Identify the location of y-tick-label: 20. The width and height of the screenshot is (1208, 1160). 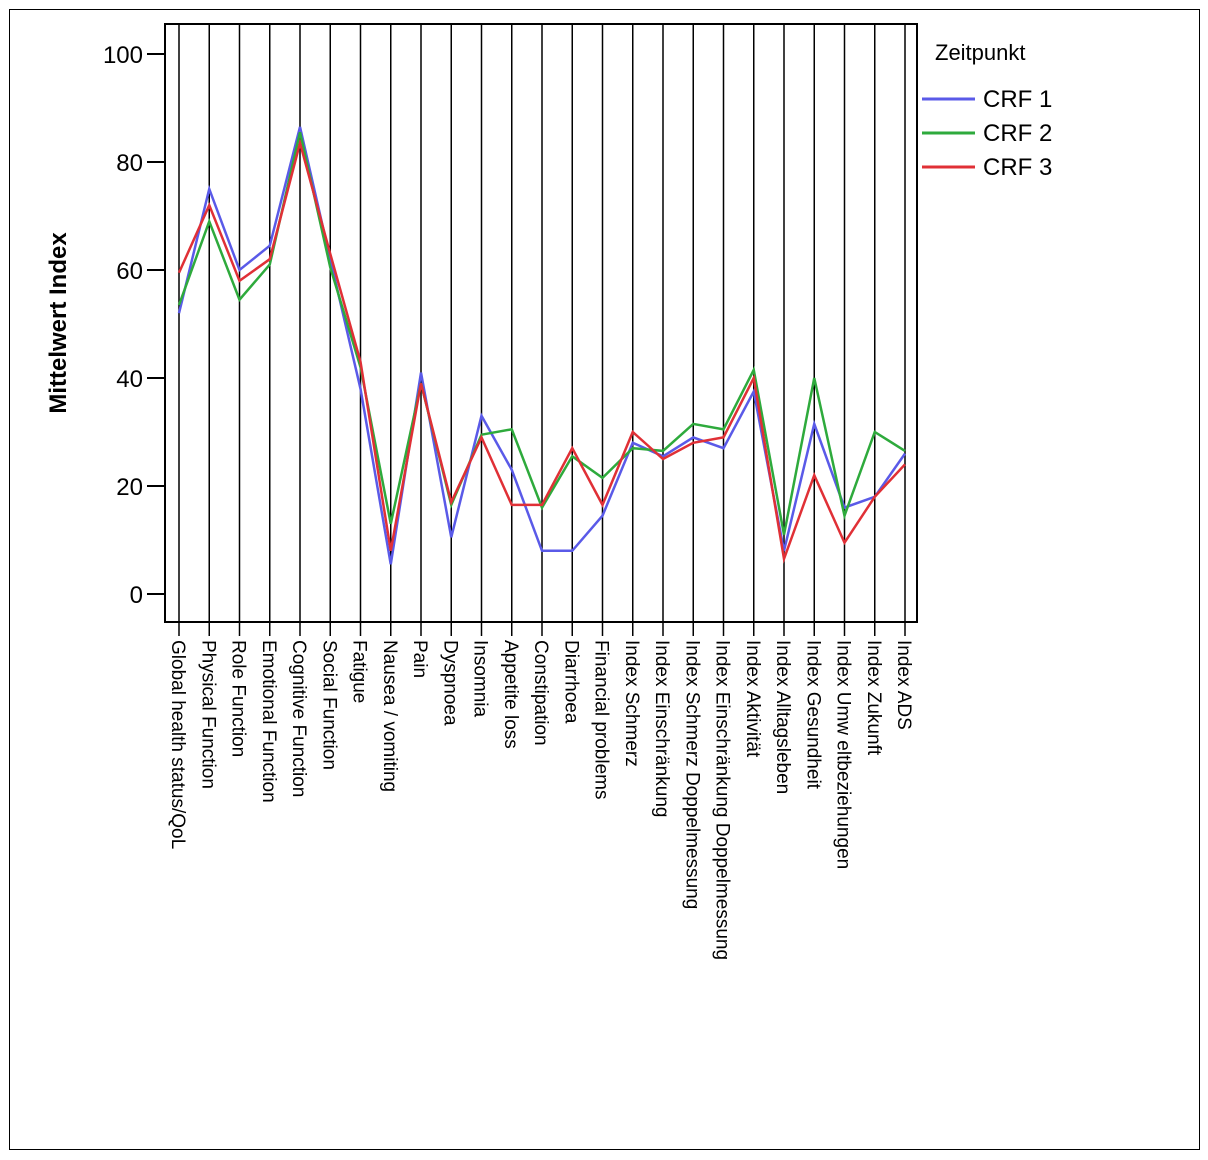
(129, 487).